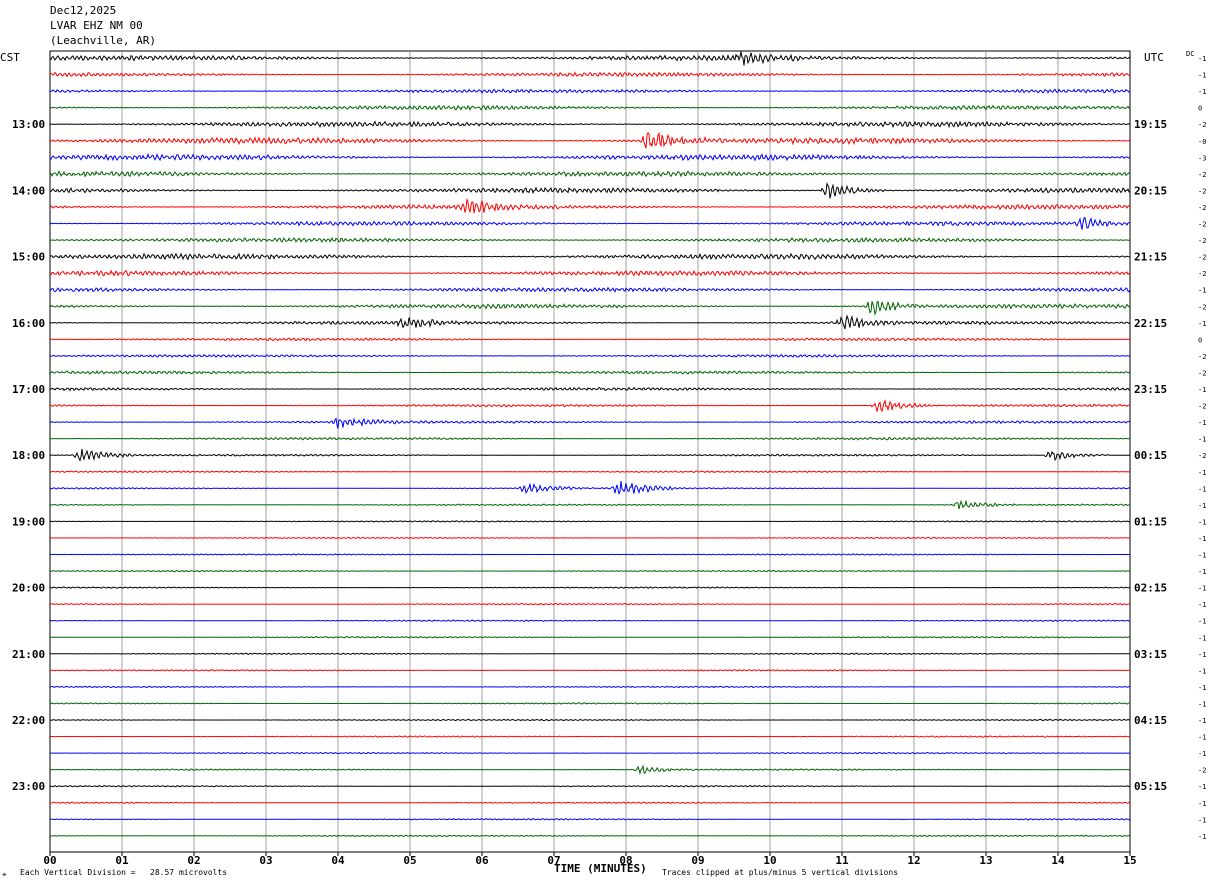  I want to click on x-tick-label: 15, so click(1129, 860).